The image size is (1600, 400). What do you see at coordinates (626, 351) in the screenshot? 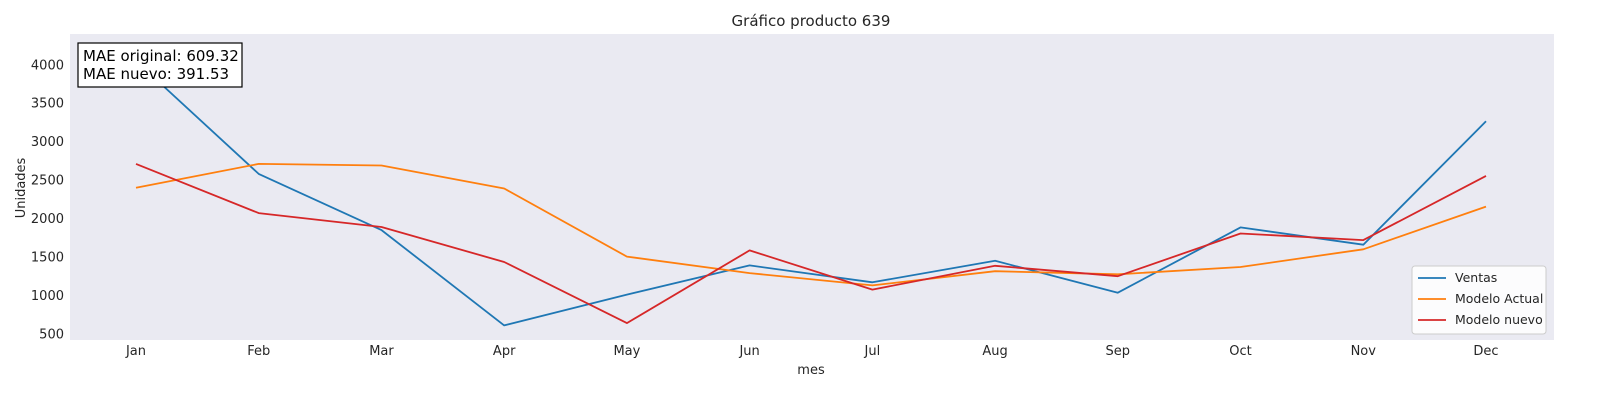
I see `x-tick-label: May` at bounding box center [626, 351].